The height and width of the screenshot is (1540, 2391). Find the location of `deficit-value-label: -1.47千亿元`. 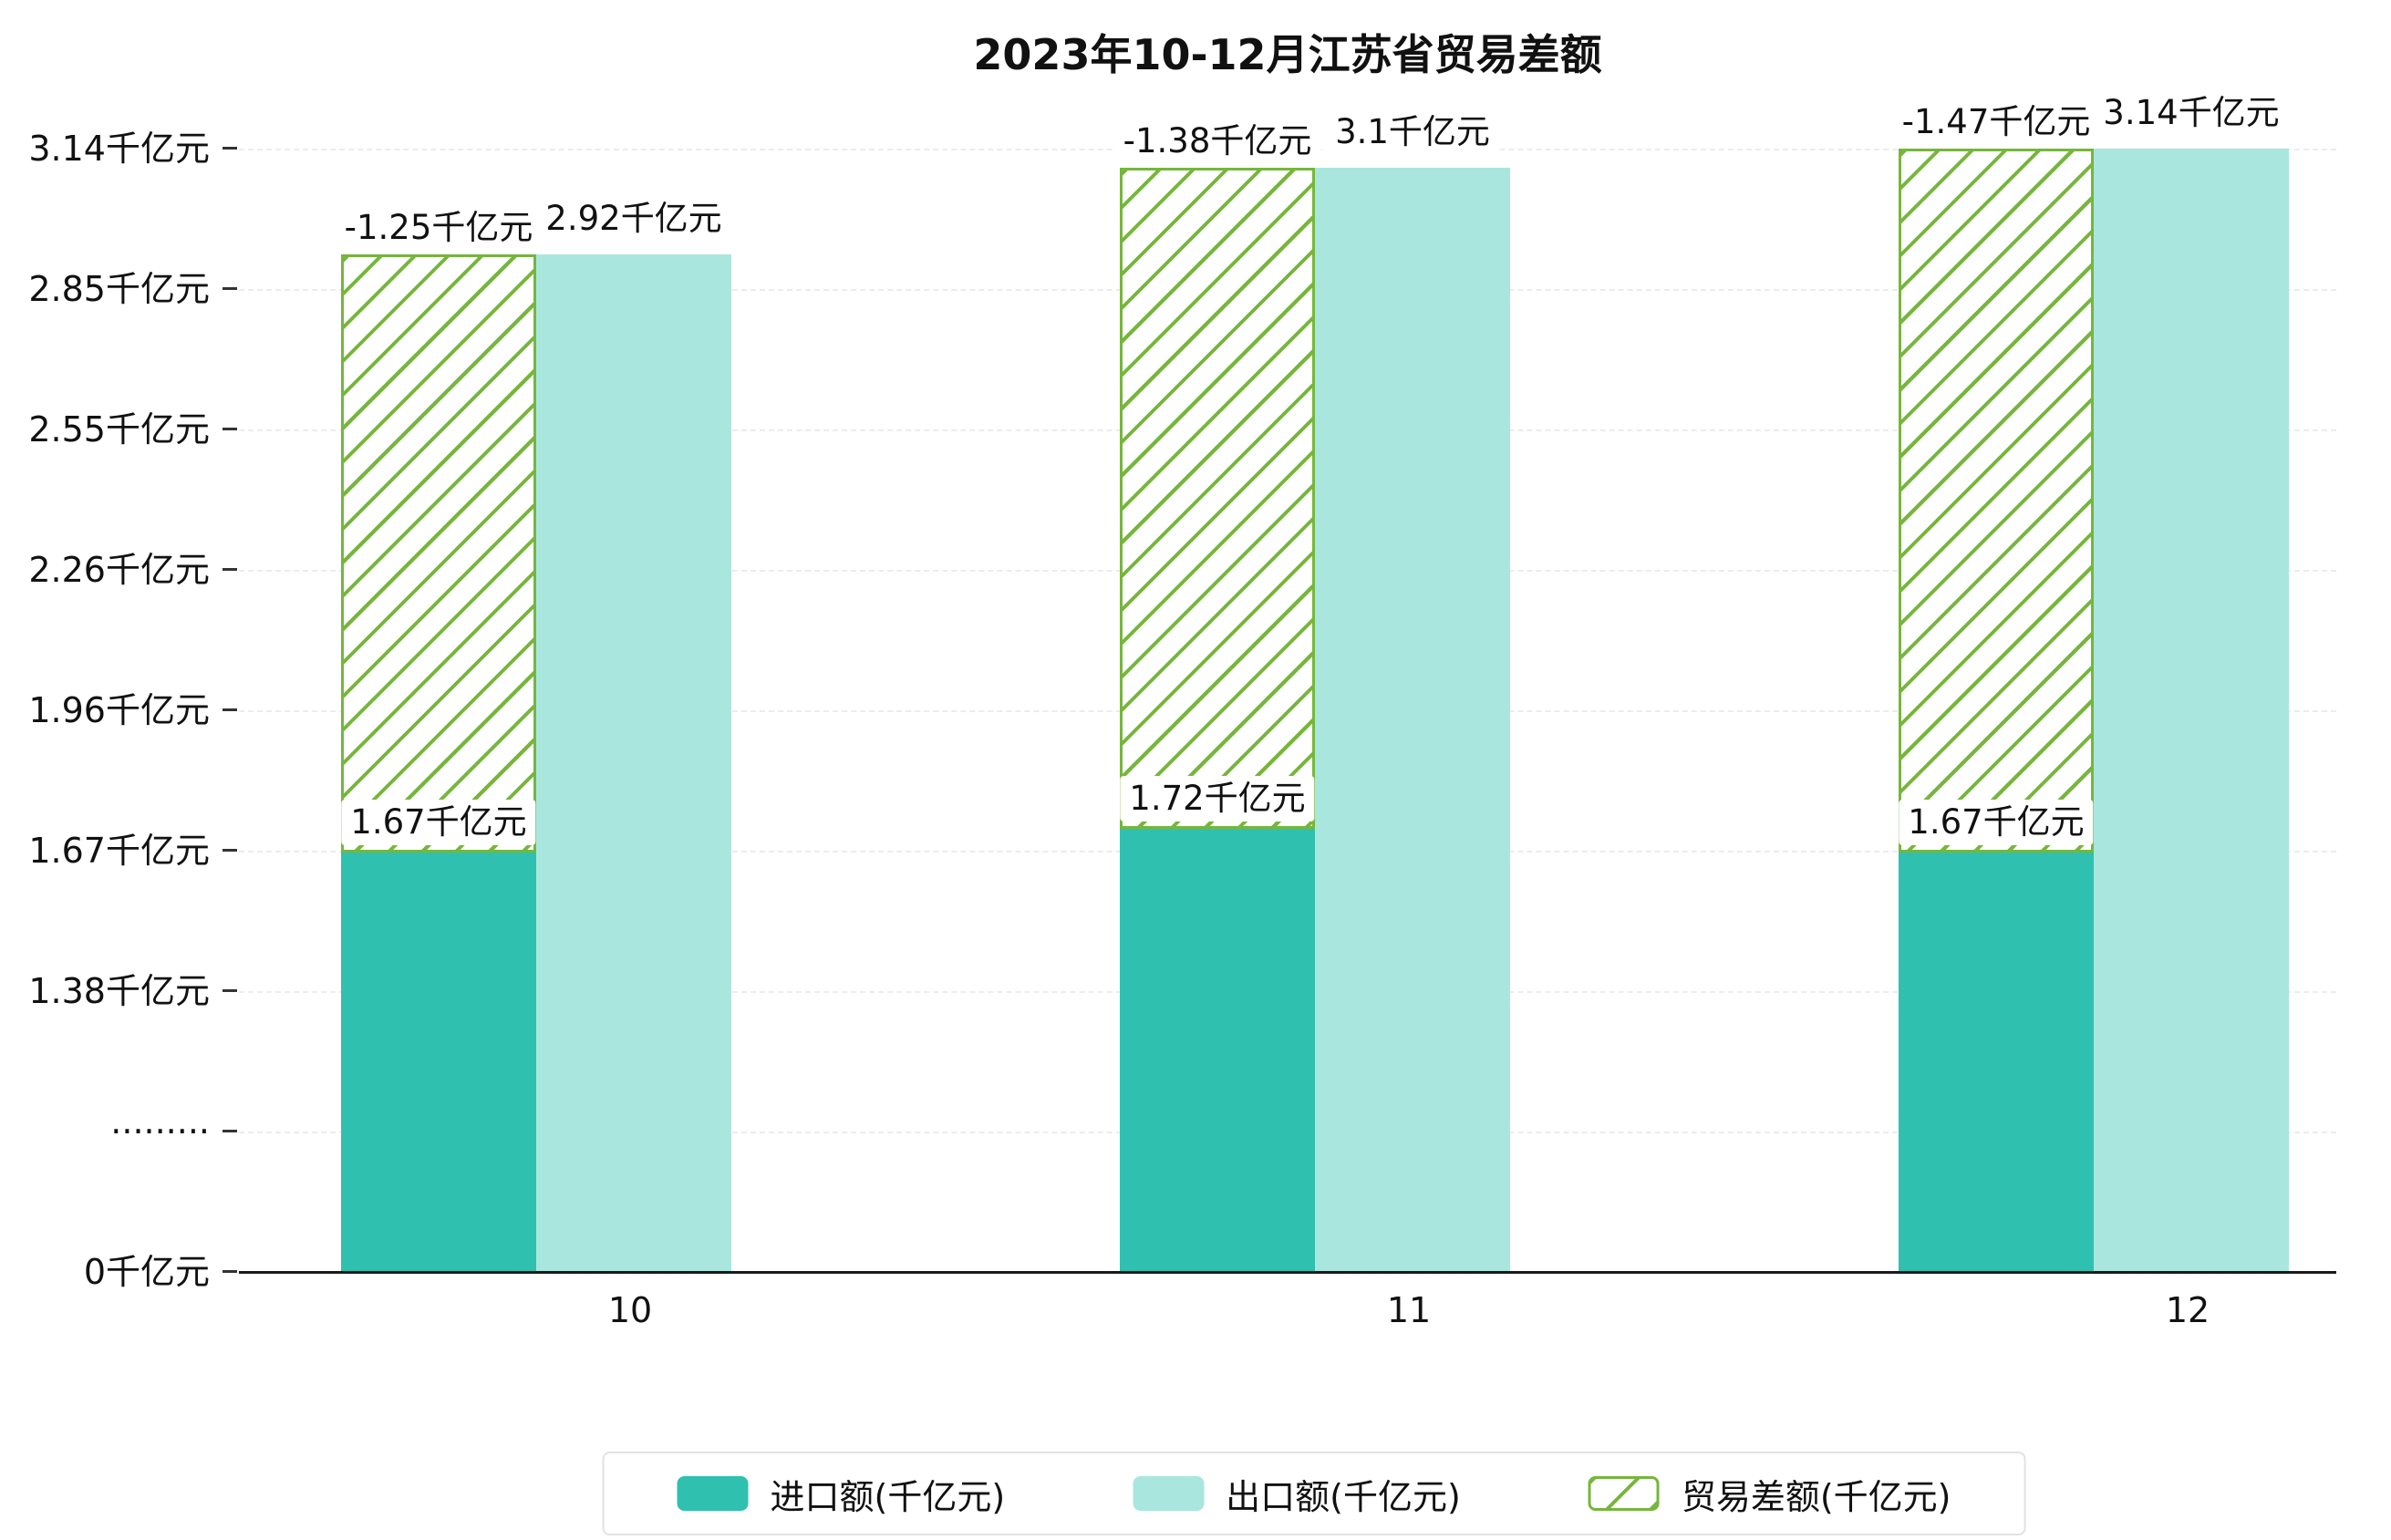

deficit-value-label: -1.47千亿元 is located at coordinates (1996, 122).